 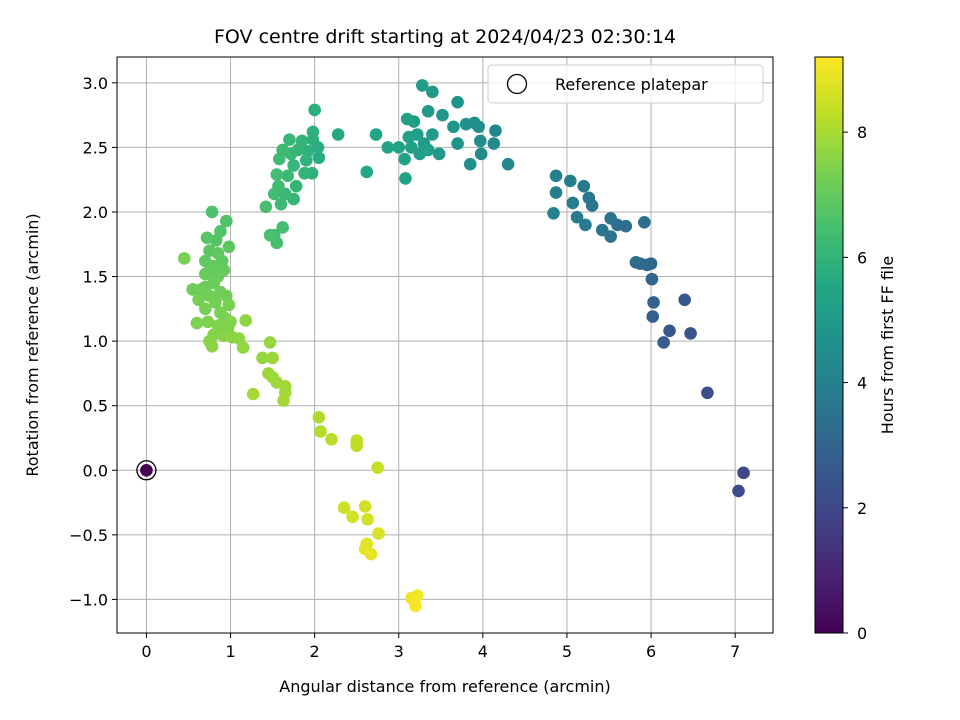 I want to click on colorbar-frame, so click(x=829, y=345).